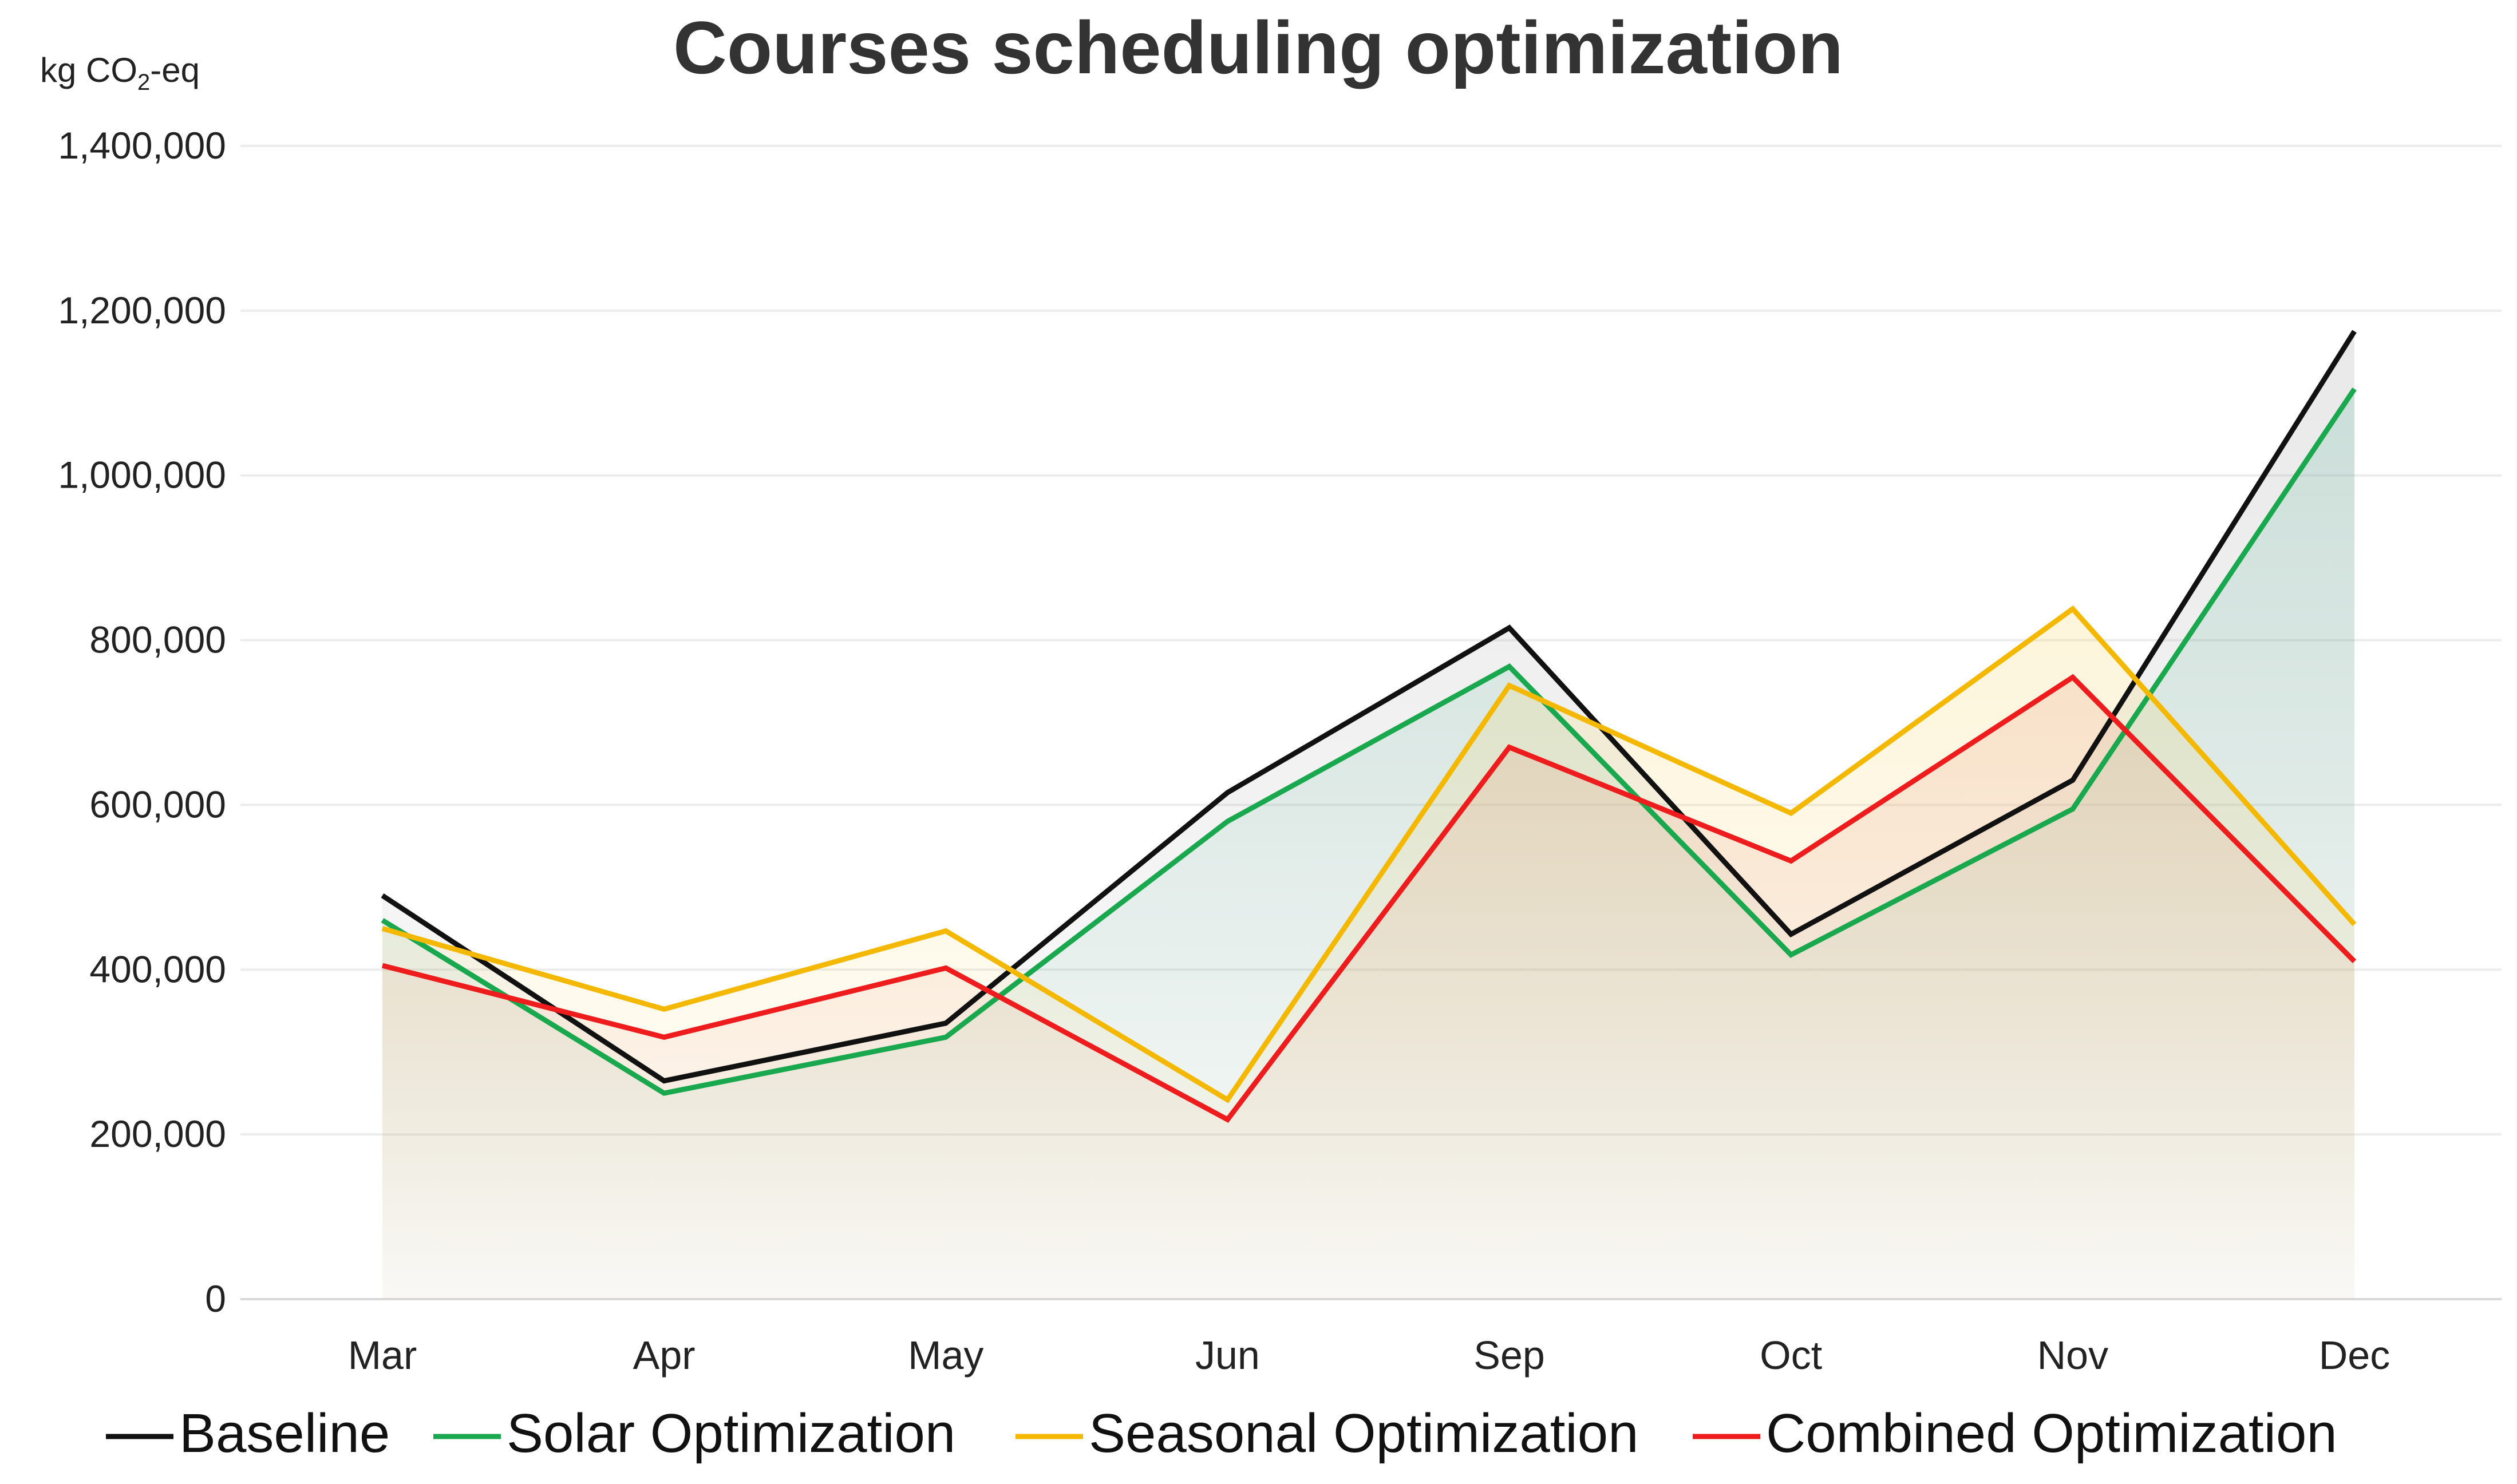 Image resolution: width=2517 pixels, height=1484 pixels. Describe the element at coordinates (215, 1298) in the screenshot. I see `y-tick-label: 0` at that location.